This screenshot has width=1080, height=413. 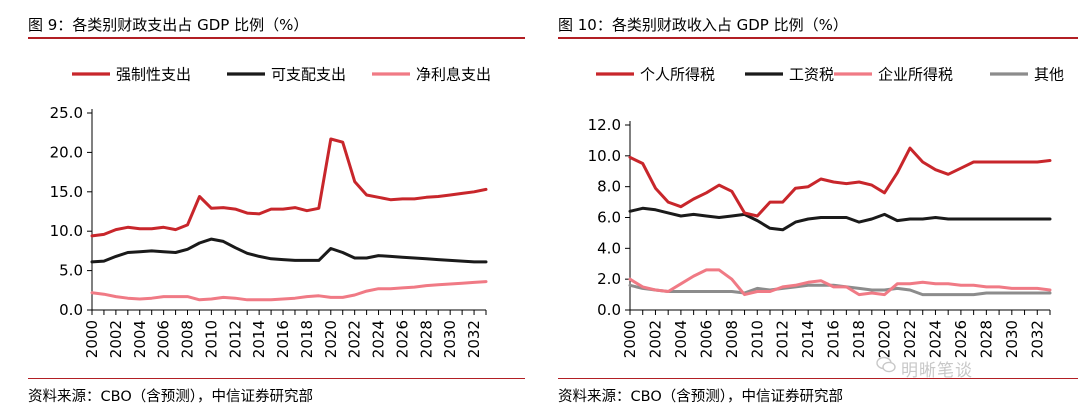 What do you see at coordinates (308, 75) in the screenshot?
I see `legend-label: 可支配支出` at bounding box center [308, 75].